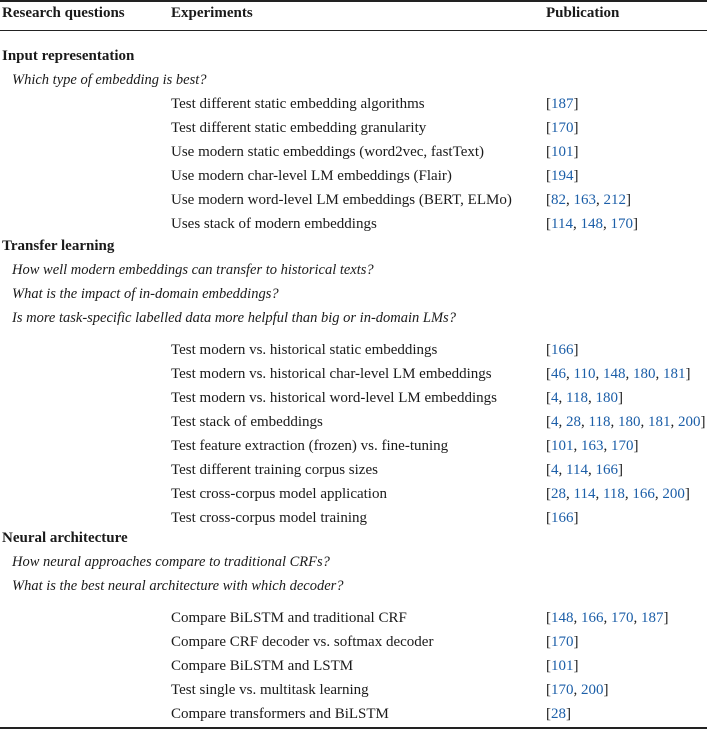 The height and width of the screenshot is (730, 707). What do you see at coordinates (289, 618) in the screenshot?
I see `experiment-cell: Compare BiLSTM and traditional CRF` at bounding box center [289, 618].